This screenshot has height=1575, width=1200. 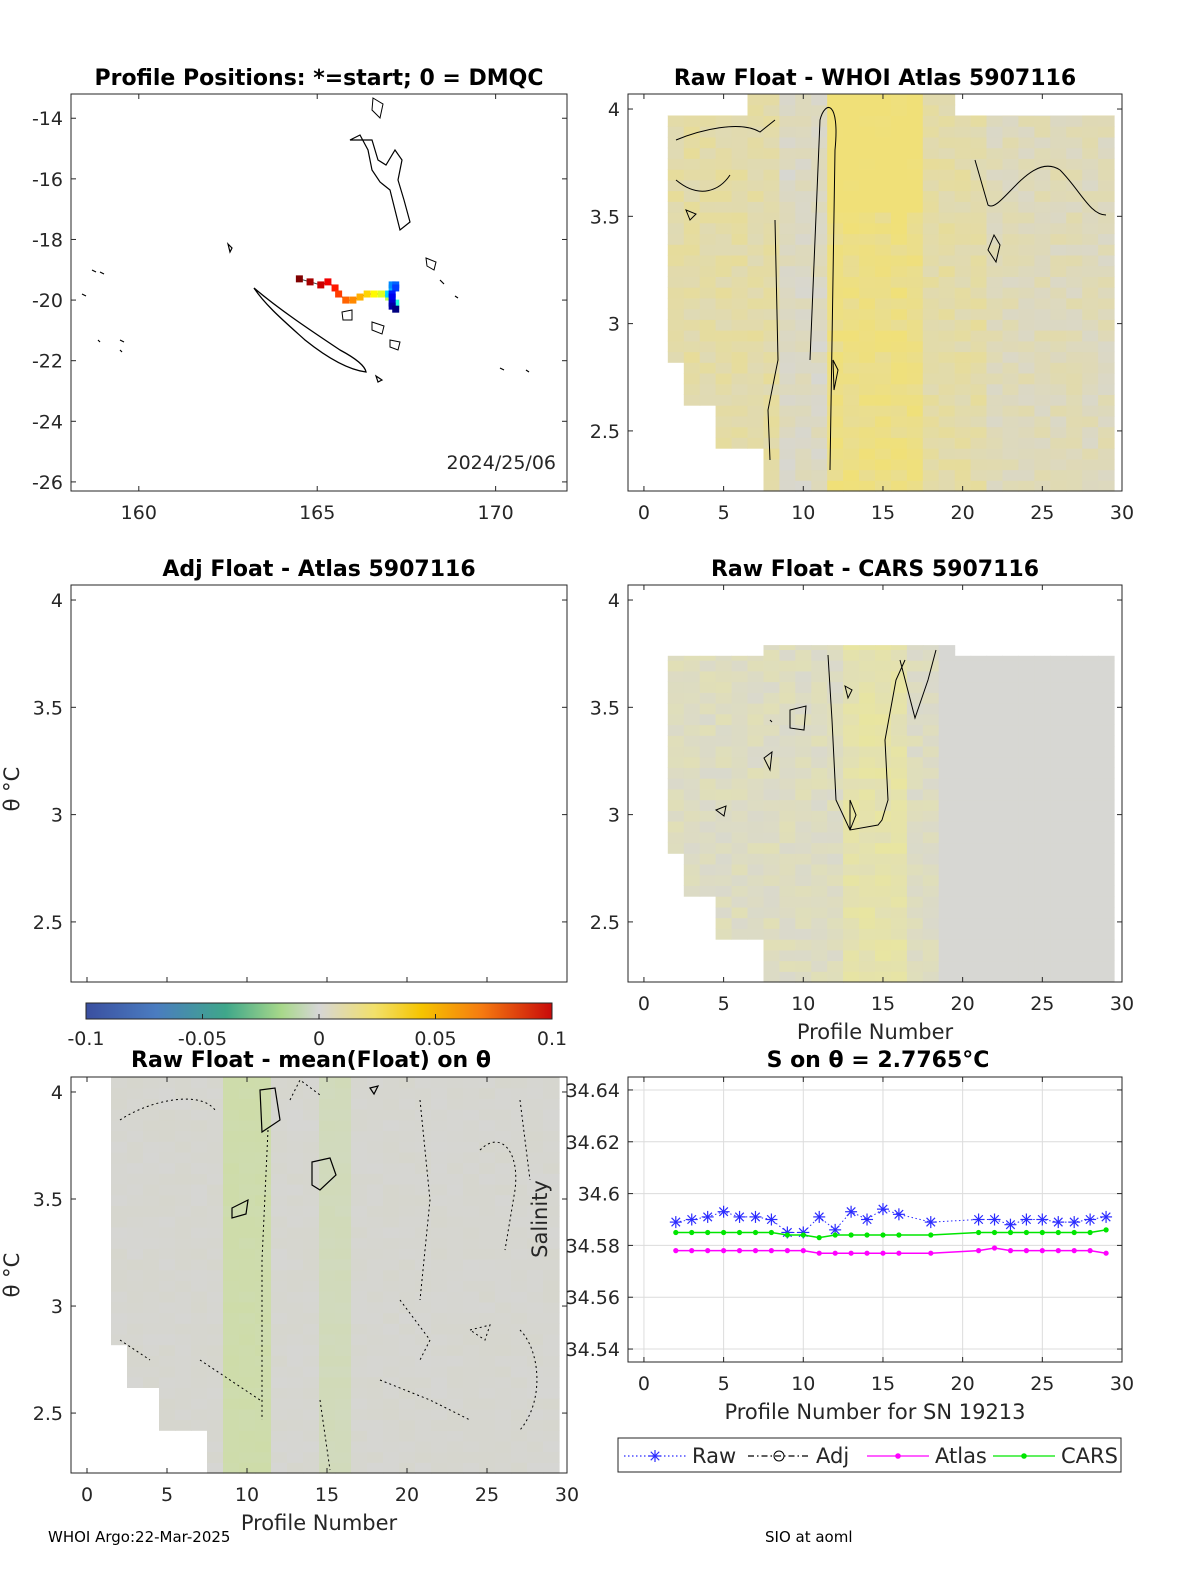 What do you see at coordinates (306, 1291) in the screenshot?
I see `mean-ticks: 0 5 10 15 20 25 302.533.54` at bounding box center [306, 1291].